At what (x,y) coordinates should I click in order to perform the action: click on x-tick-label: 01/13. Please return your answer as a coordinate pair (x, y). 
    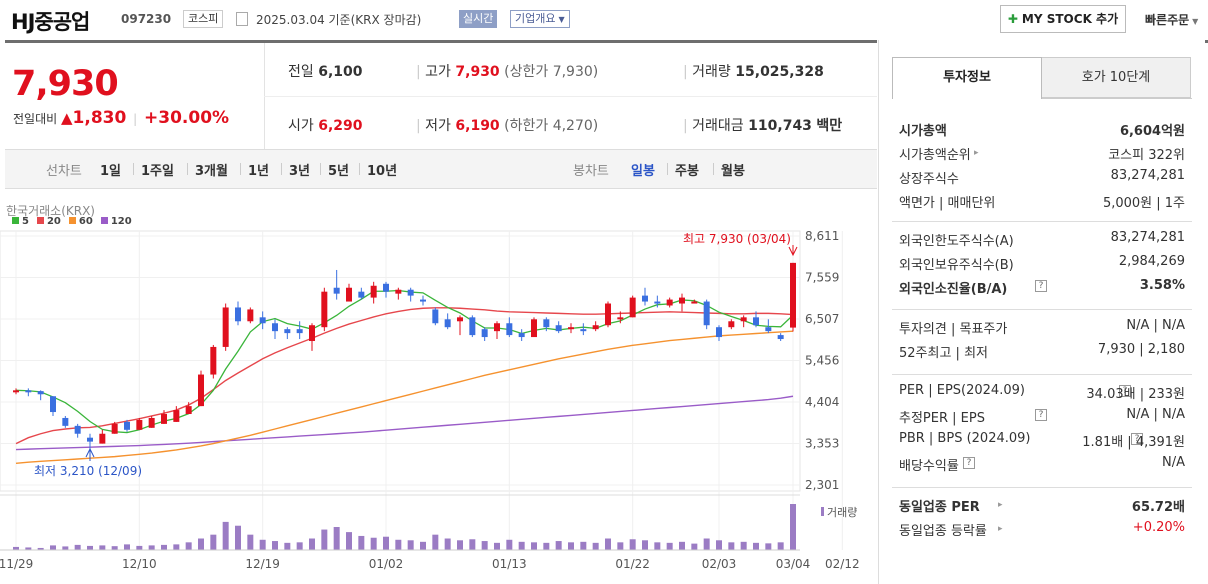
    Looking at the image, I should click on (509, 564).